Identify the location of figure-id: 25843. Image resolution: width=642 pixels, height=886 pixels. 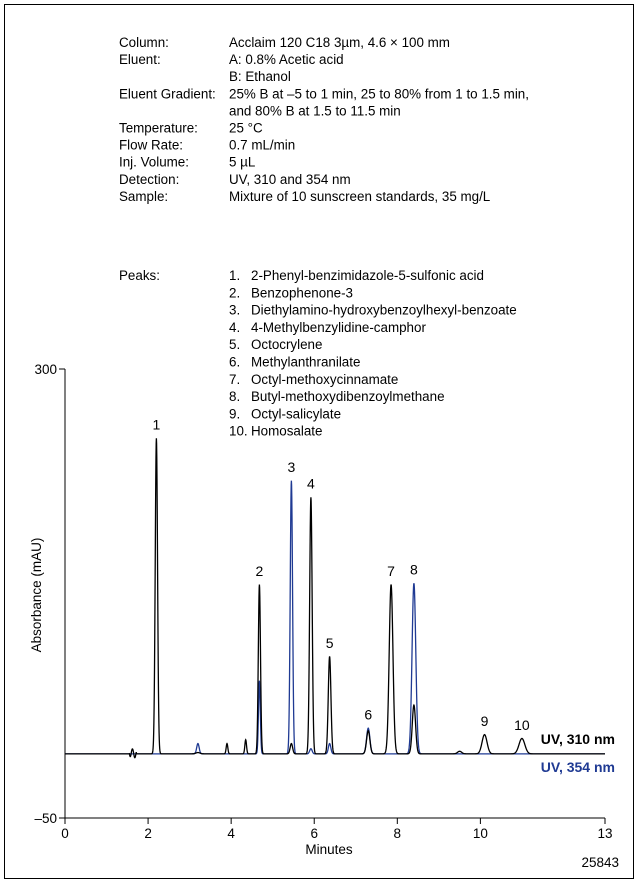
(600, 862).